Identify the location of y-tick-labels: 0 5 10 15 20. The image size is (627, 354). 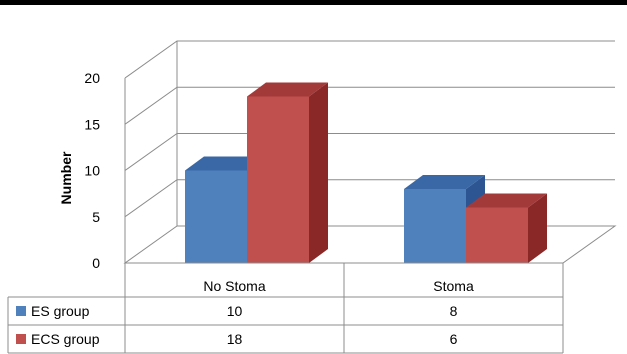
(92, 170).